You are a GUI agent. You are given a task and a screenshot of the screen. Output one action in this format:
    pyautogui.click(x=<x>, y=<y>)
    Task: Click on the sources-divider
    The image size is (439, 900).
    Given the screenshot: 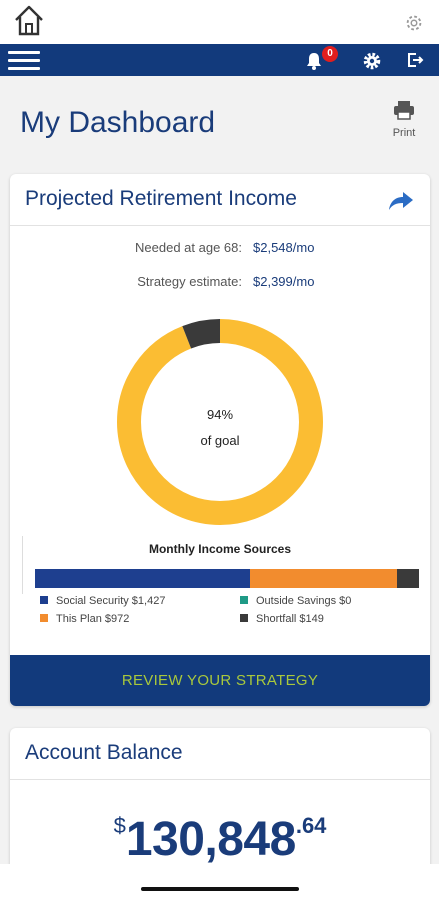 What is the action you would take?
    pyautogui.click(x=22, y=565)
    